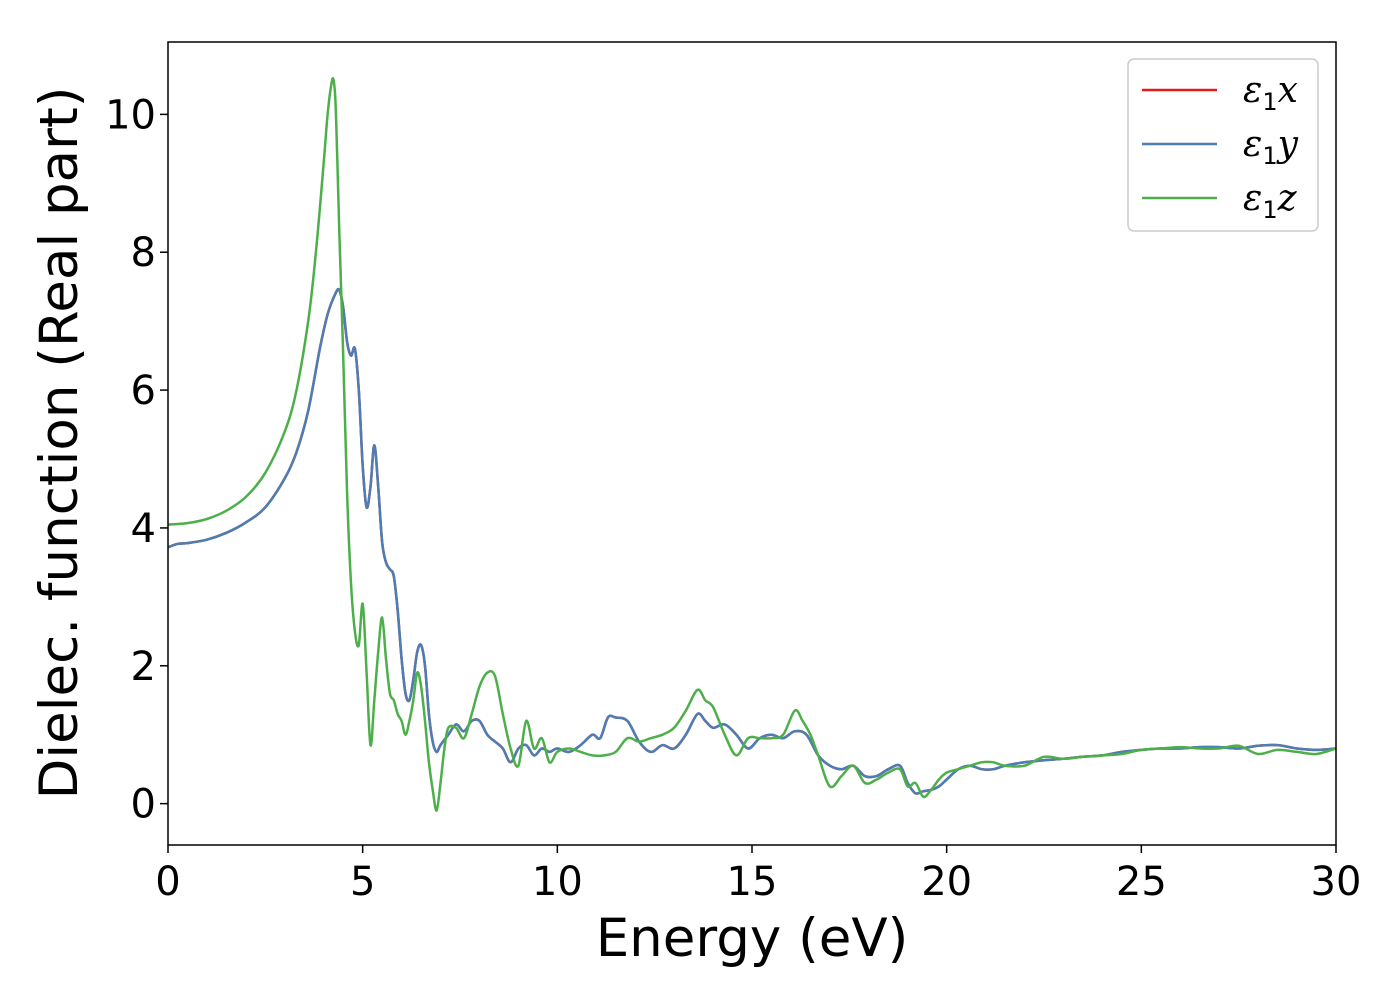 This screenshot has height=1000, width=1400. Describe the element at coordinates (752, 938) in the screenshot. I see `x-axis-label: Energy (eV)` at that location.